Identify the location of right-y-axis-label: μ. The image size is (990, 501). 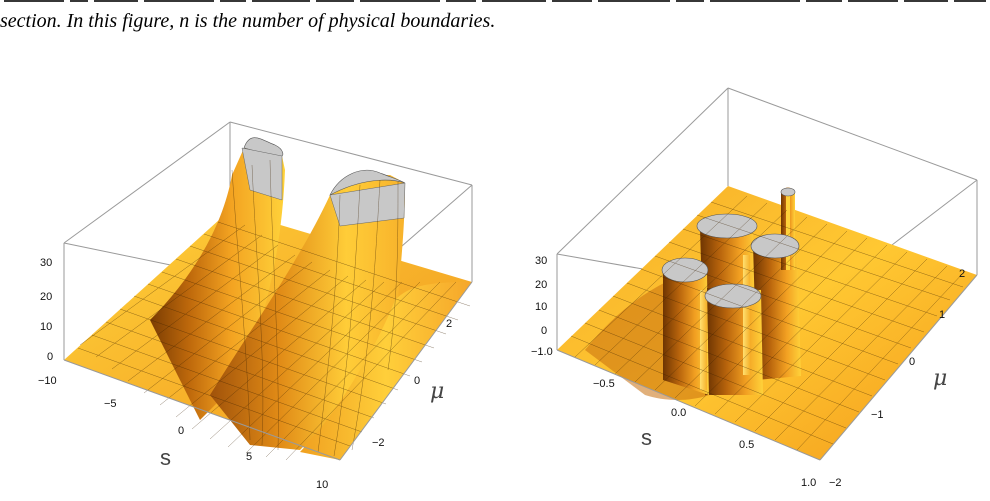
(940, 378).